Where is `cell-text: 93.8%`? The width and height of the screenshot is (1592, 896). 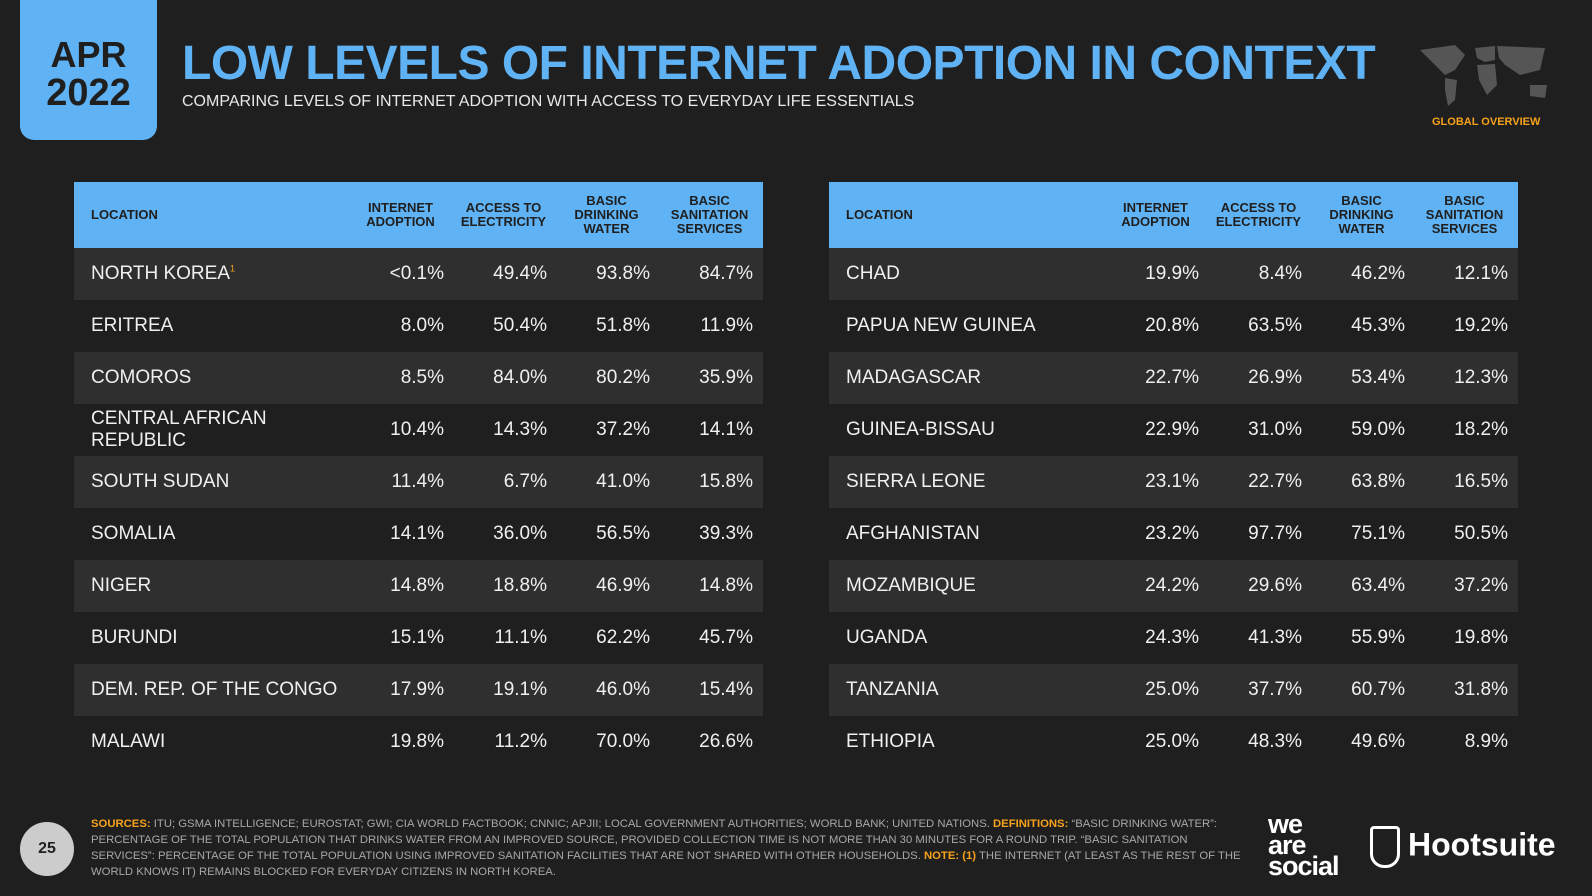 cell-text: 93.8% is located at coordinates (623, 273).